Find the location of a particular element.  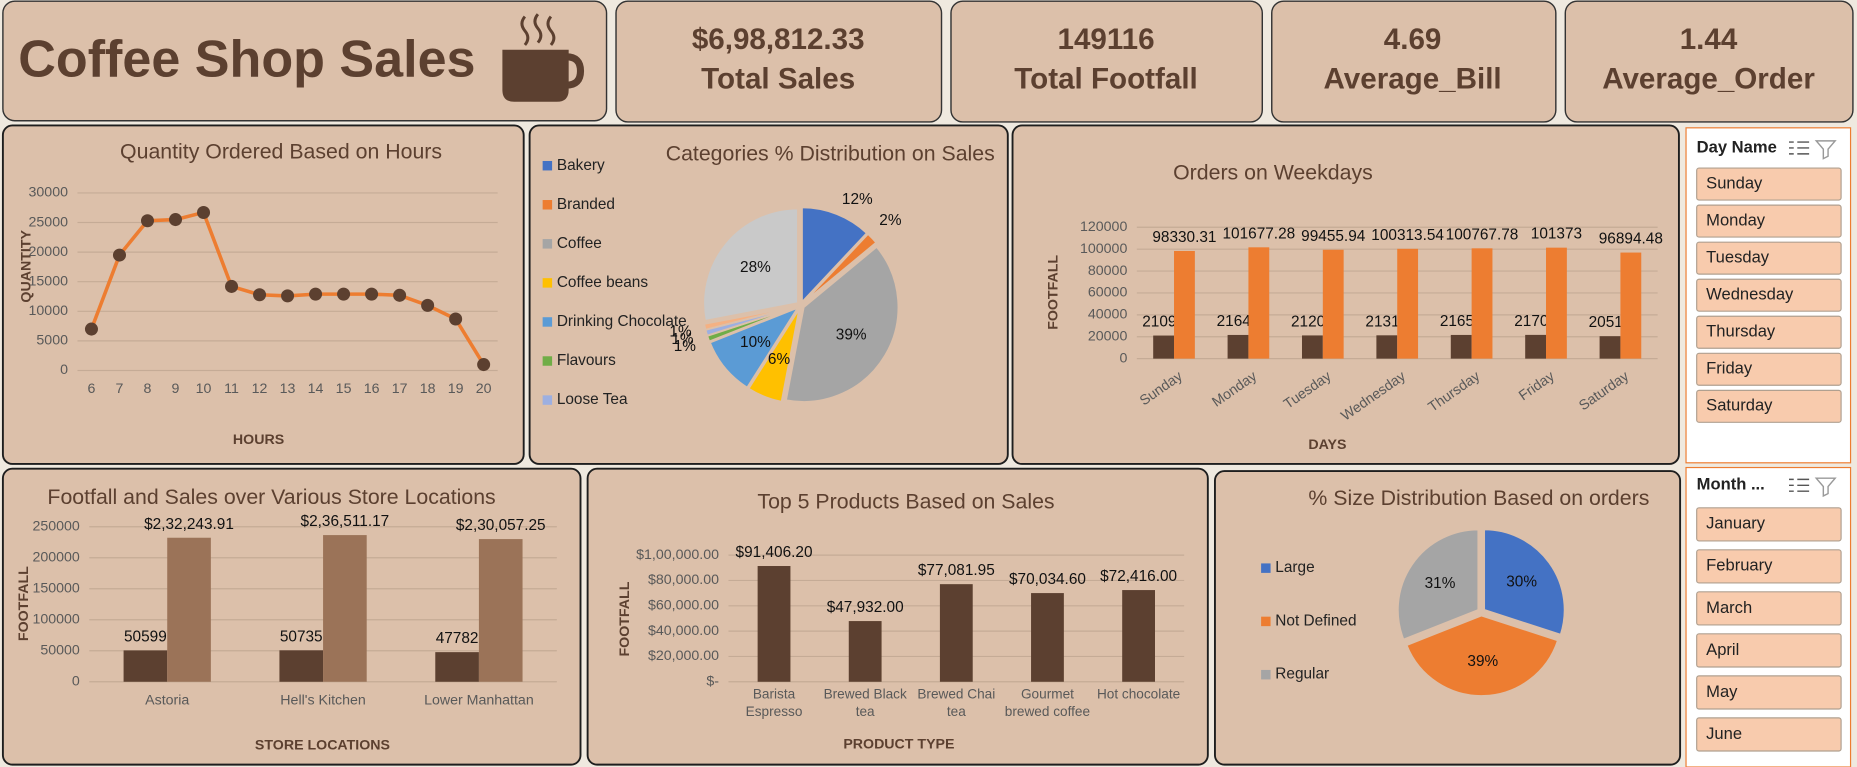

chart-title: % Size Distribution Based on orders is located at coordinates (1478, 498).